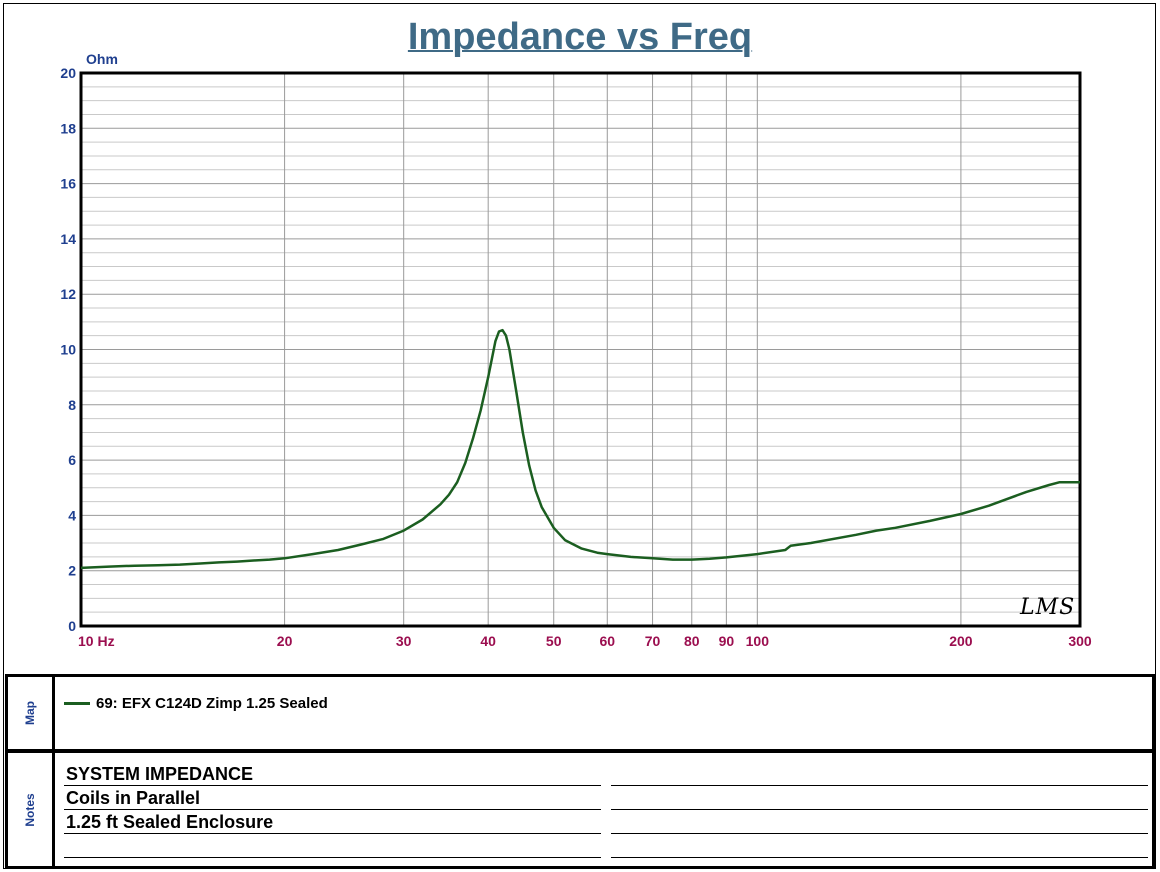  What do you see at coordinates (653, 641) in the screenshot?
I see `x-tick-label: 70` at bounding box center [653, 641].